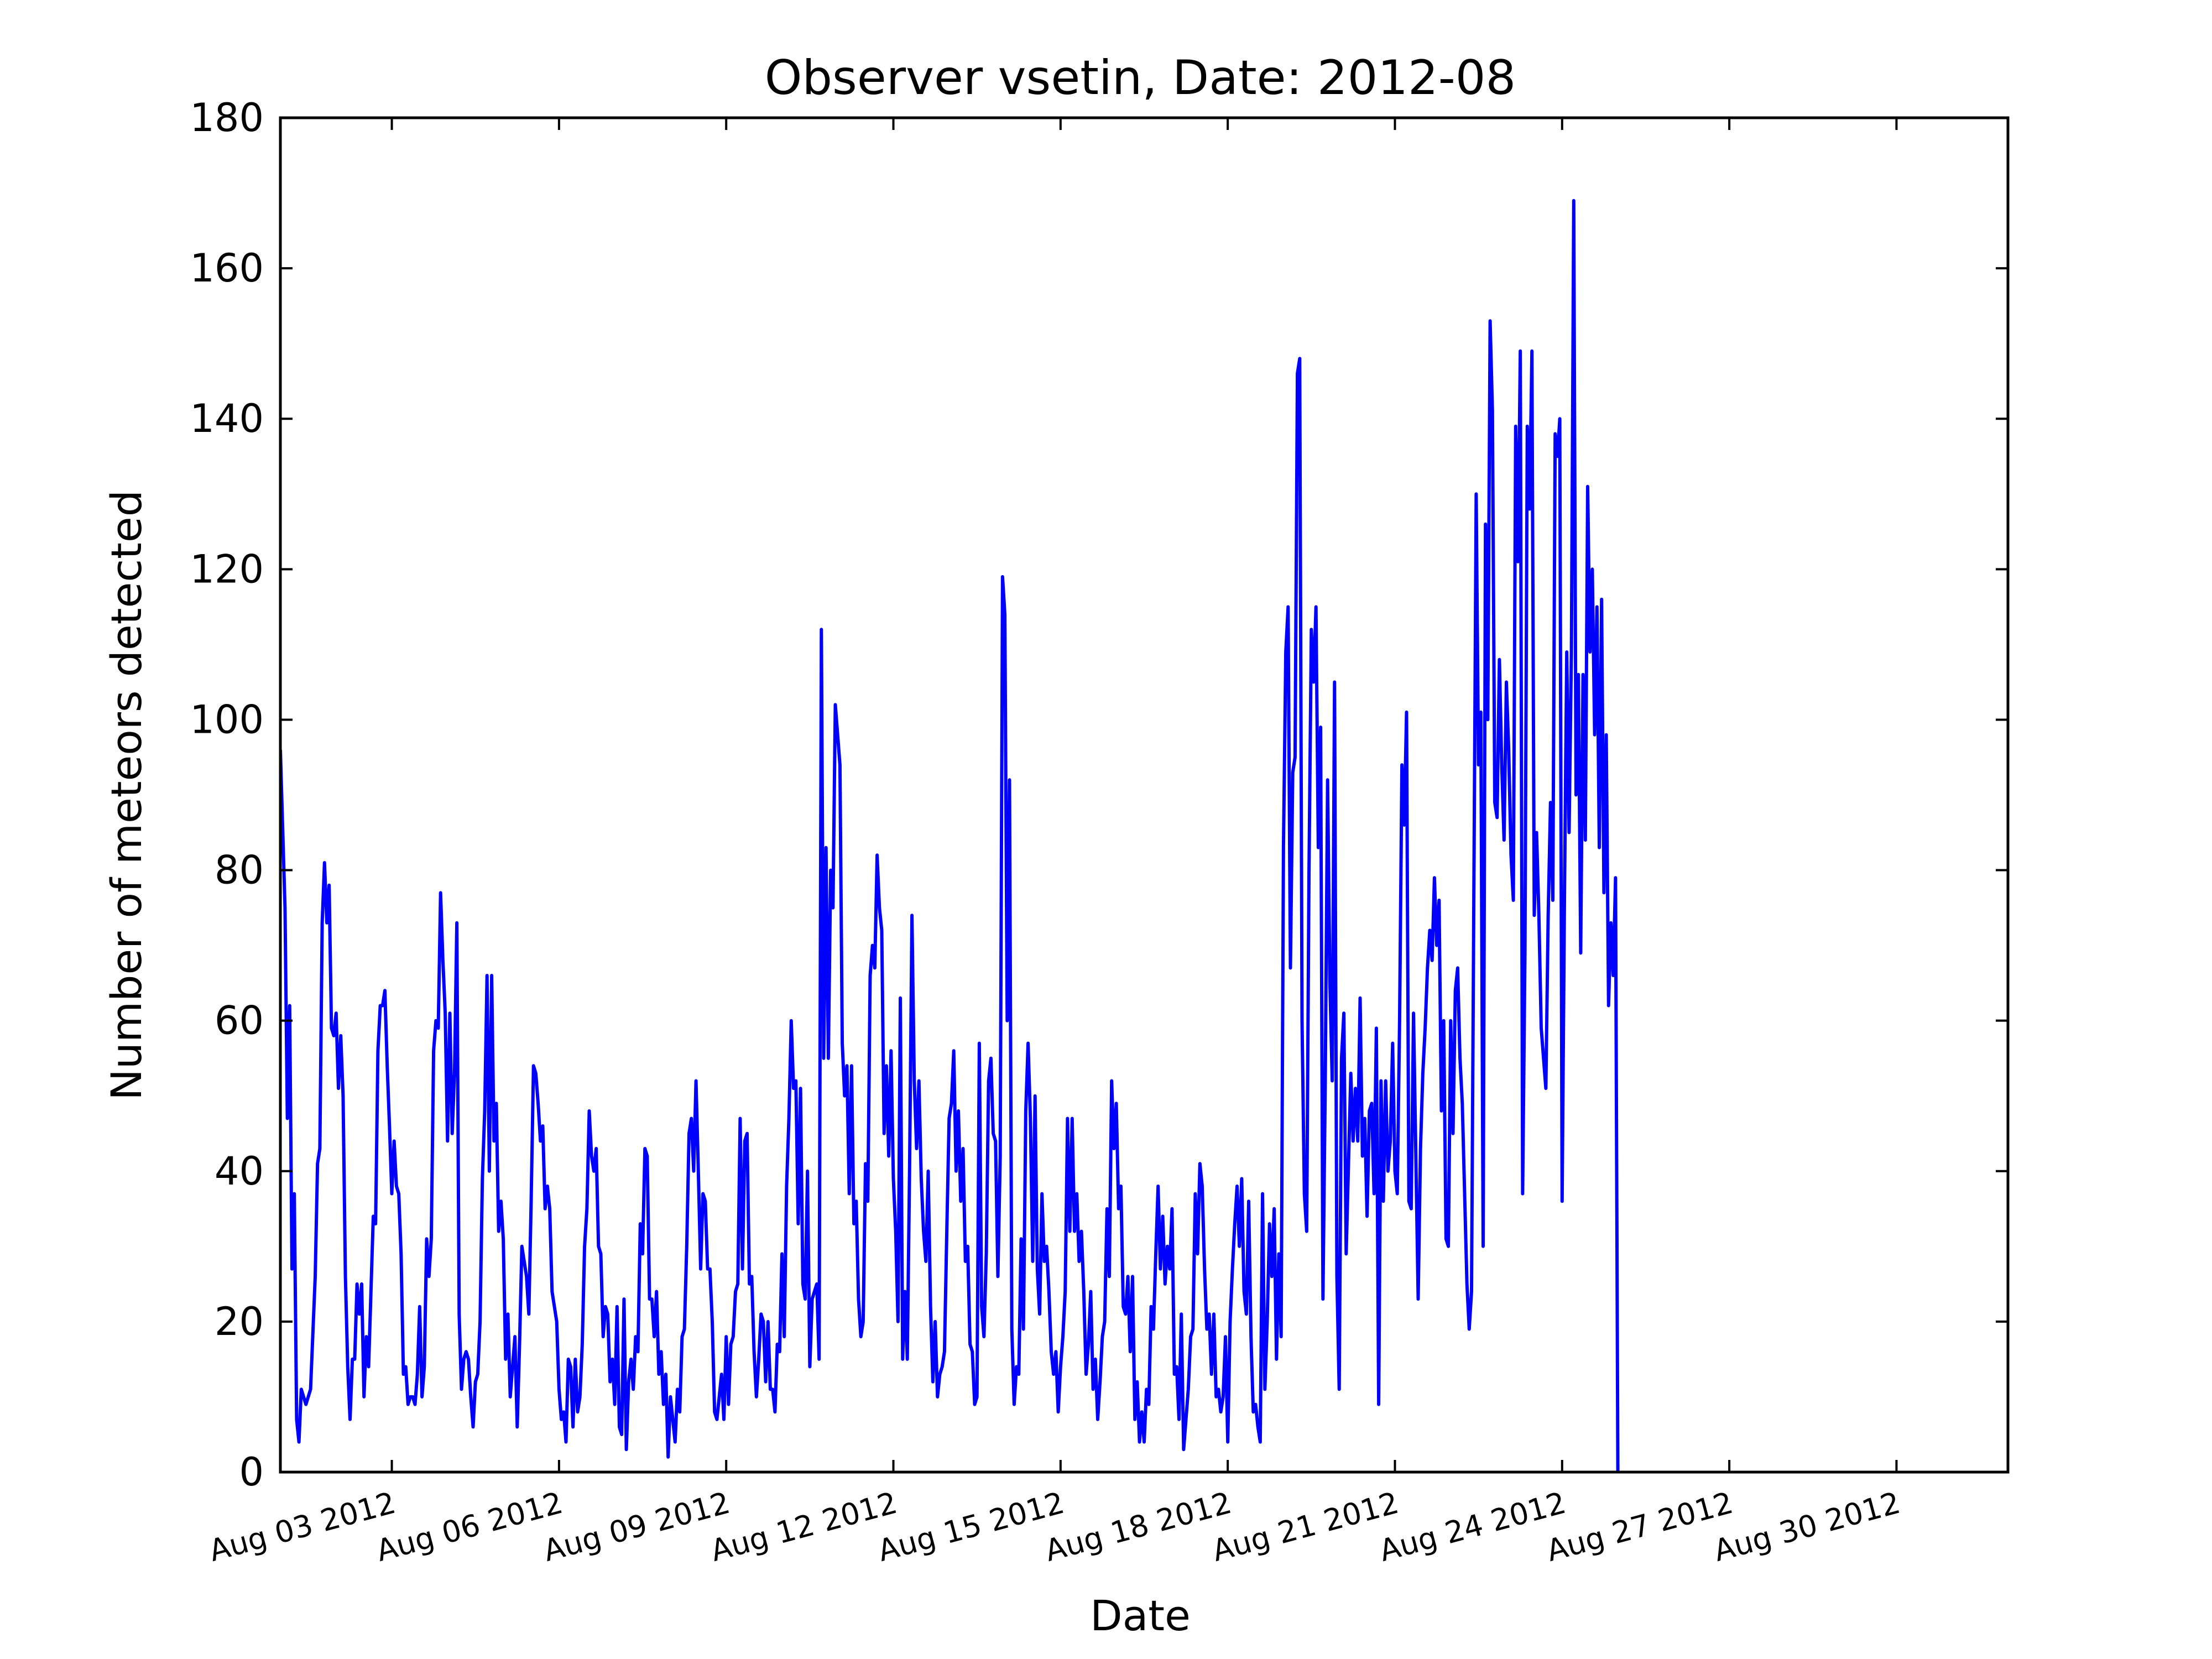 This screenshot has width=2212, height=1659. I want to click on y-tick-label: 40, so click(240, 1172).